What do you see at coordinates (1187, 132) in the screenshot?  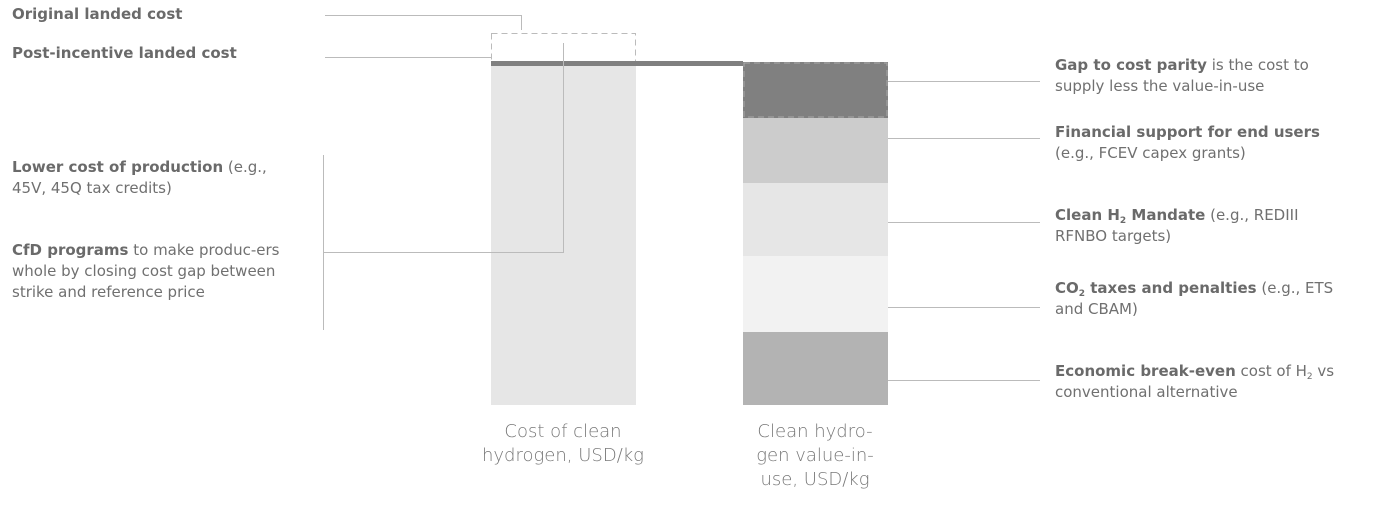 I see `label-bold: Financial support for end users` at bounding box center [1187, 132].